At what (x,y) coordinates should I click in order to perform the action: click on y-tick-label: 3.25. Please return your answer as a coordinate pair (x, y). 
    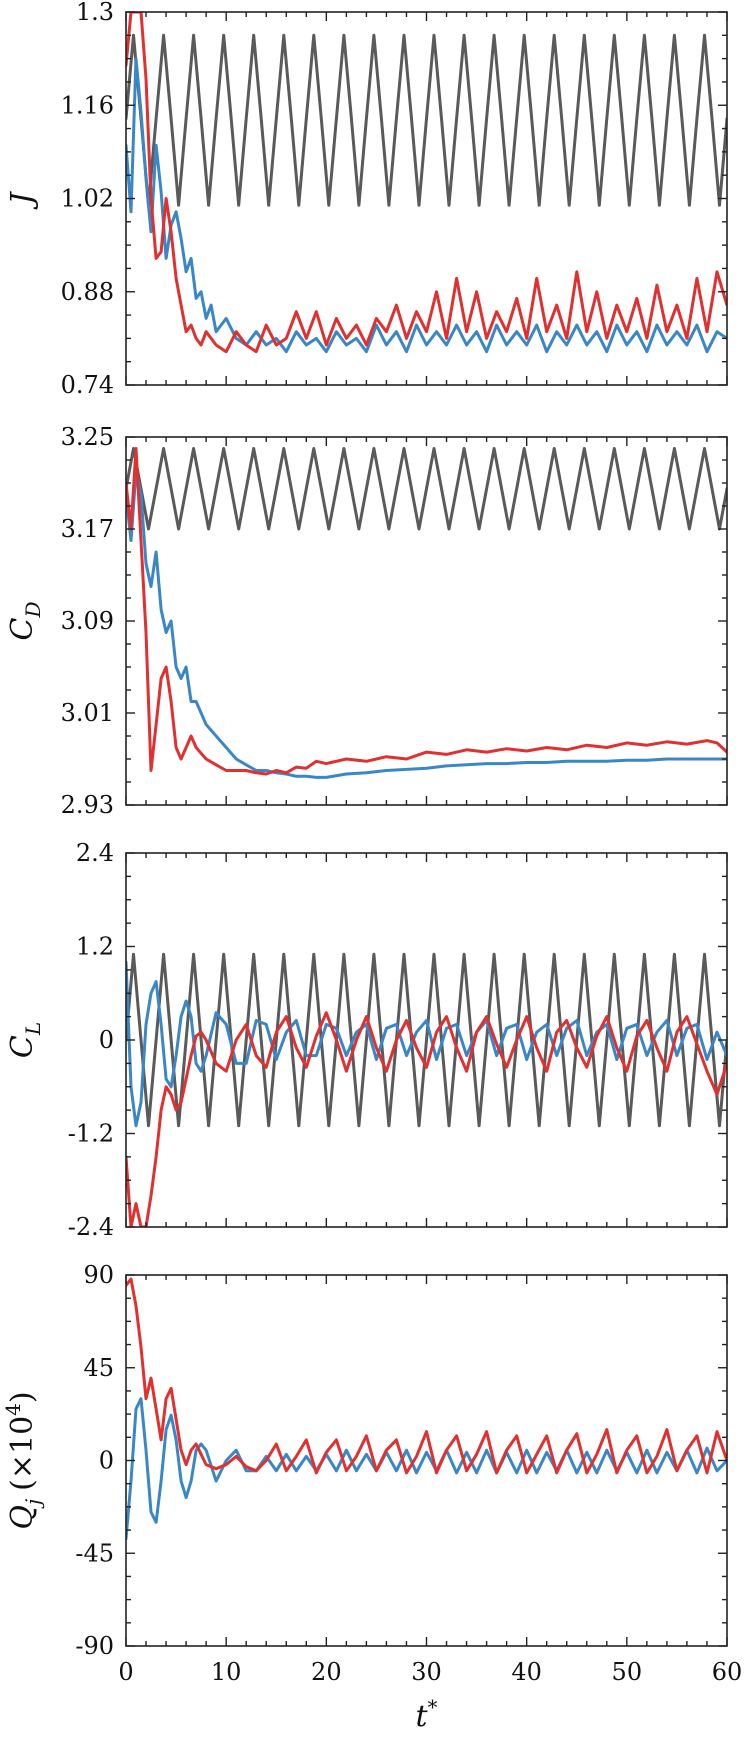
    Looking at the image, I should click on (87, 437).